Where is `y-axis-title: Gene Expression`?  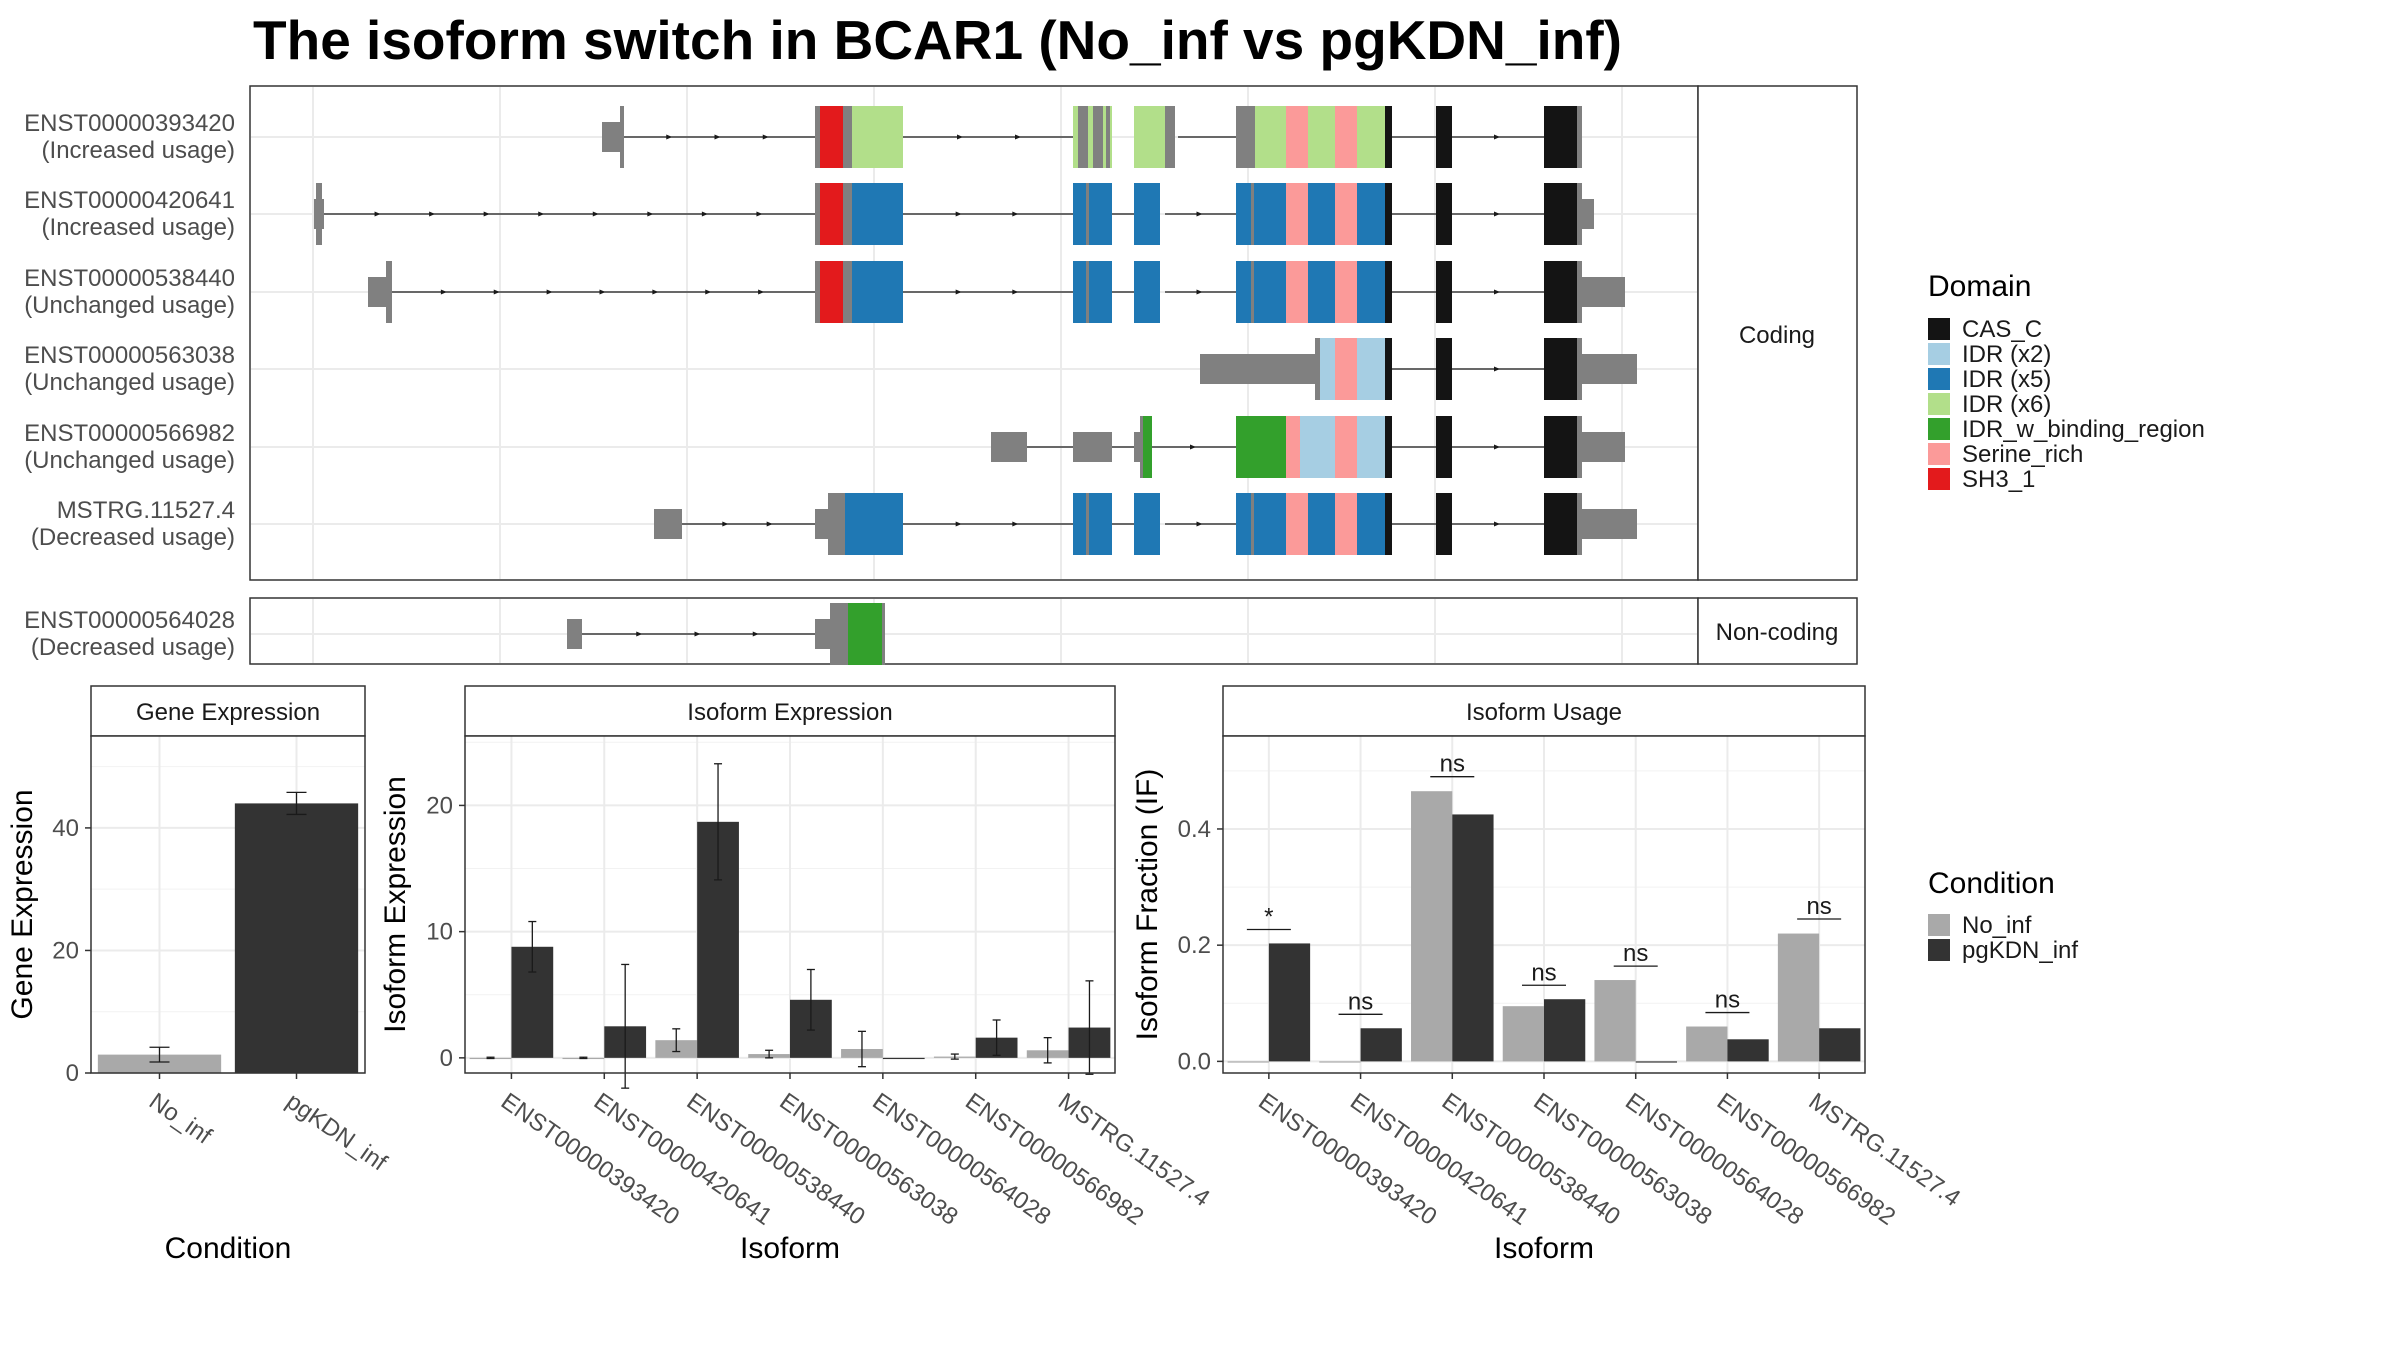
y-axis-title: Gene Expression is located at coordinates (22, 904).